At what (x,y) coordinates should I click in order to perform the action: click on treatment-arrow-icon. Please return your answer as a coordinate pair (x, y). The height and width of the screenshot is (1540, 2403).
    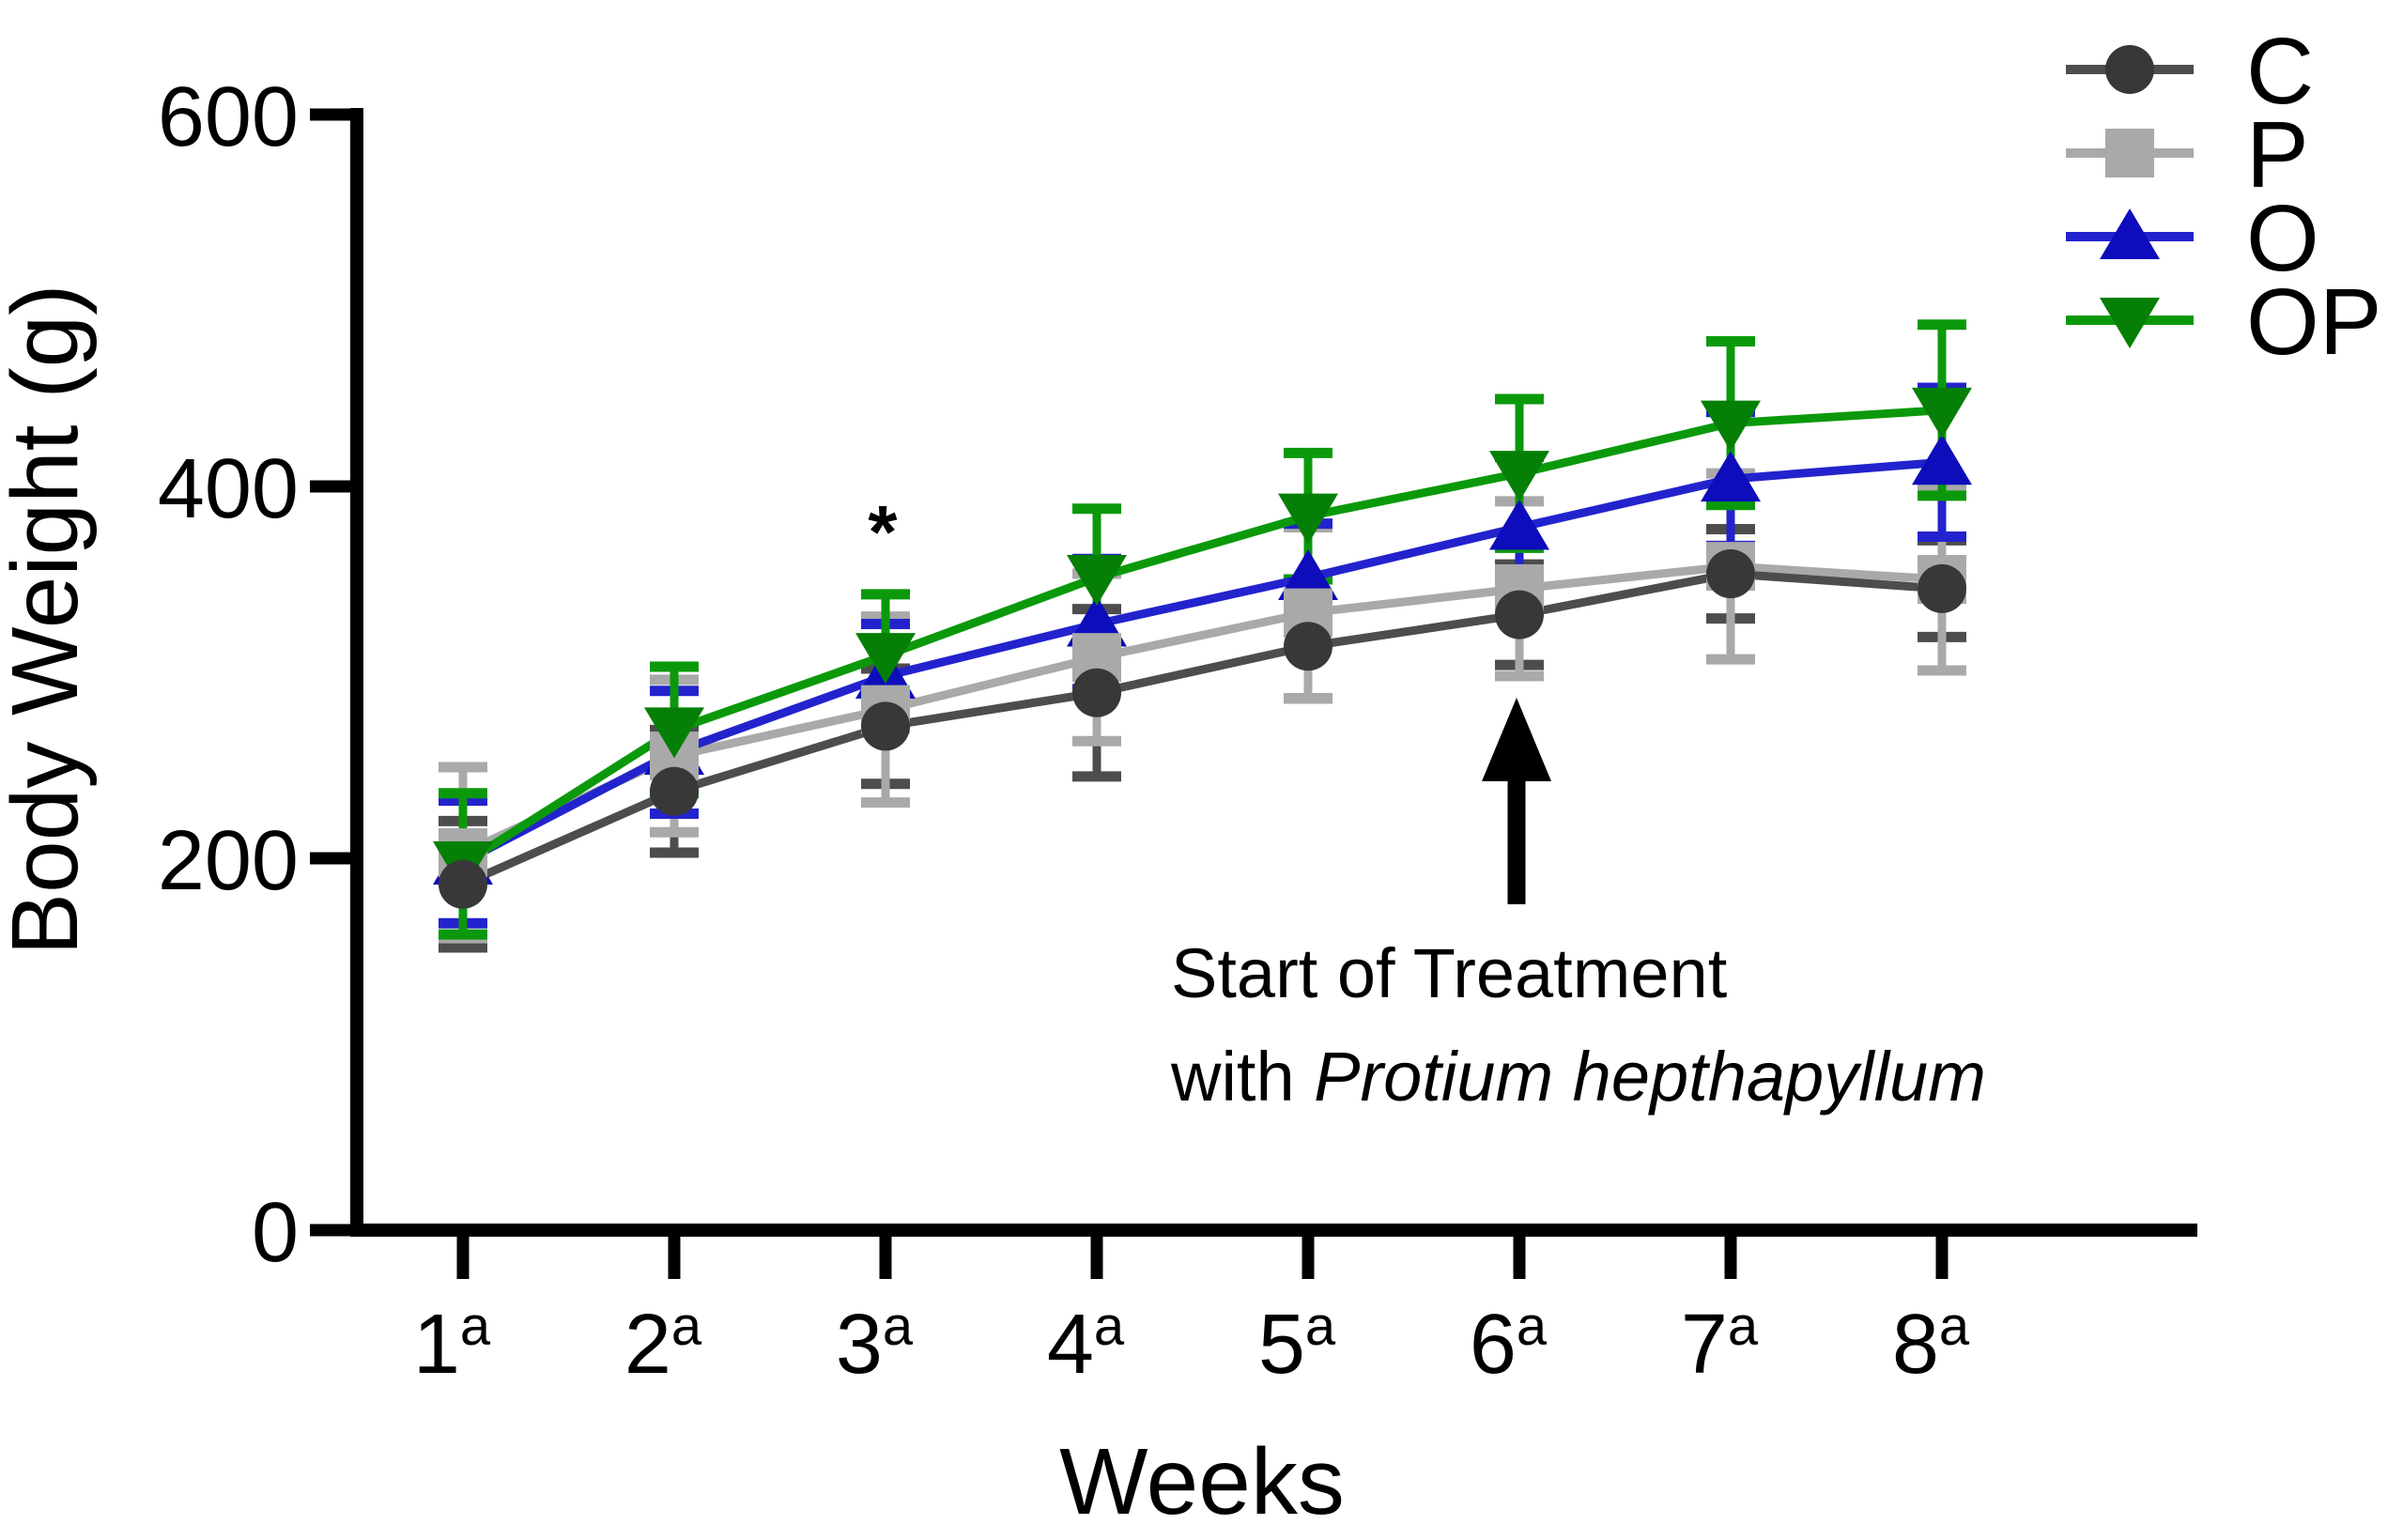
    Looking at the image, I should click on (1516, 801).